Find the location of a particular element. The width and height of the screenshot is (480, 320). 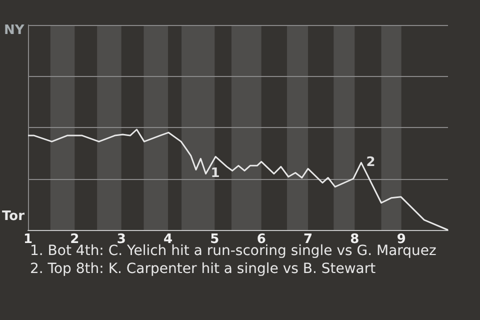

text: NY is located at coordinates (14, 30).